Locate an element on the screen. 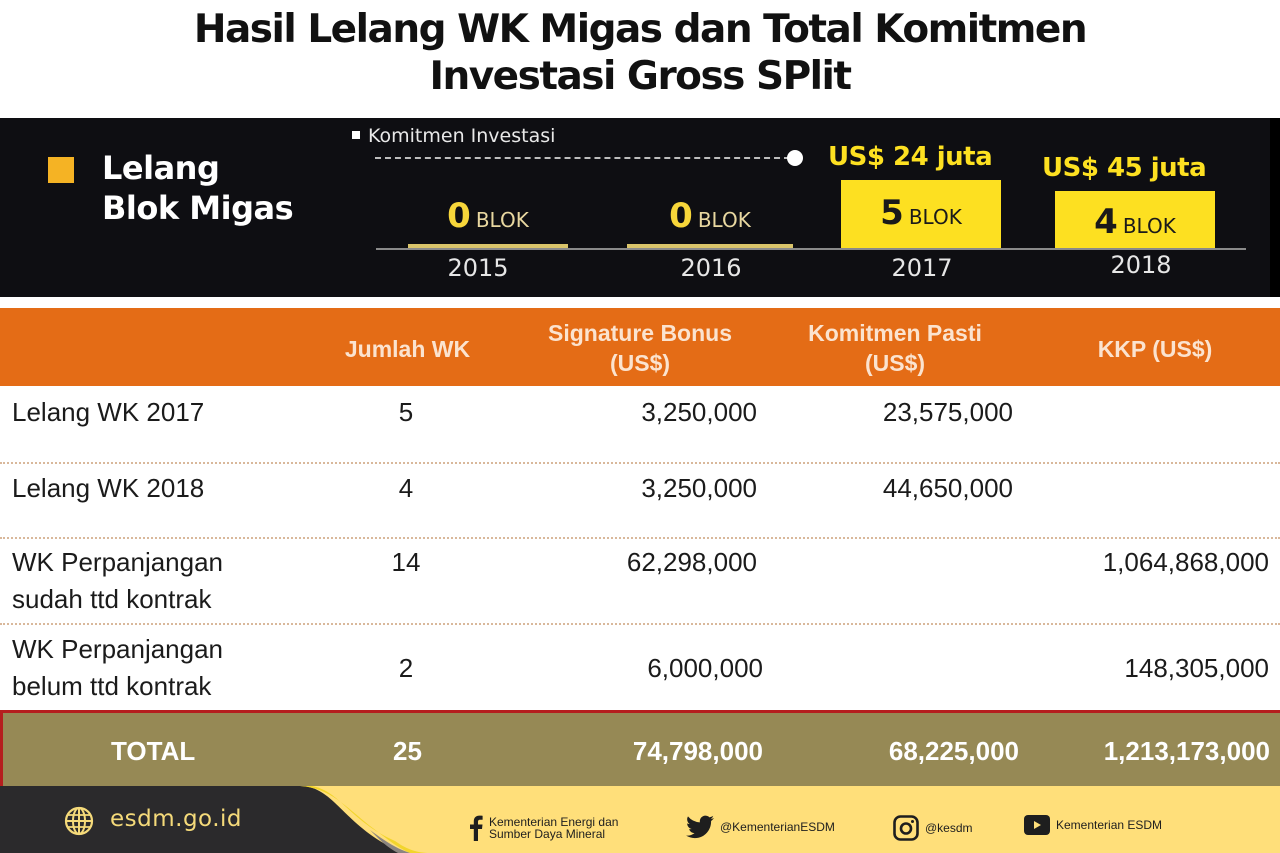 The height and width of the screenshot is (853, 1280). col-kkp: KKP (US$) is located at coordinates (1155, 349).